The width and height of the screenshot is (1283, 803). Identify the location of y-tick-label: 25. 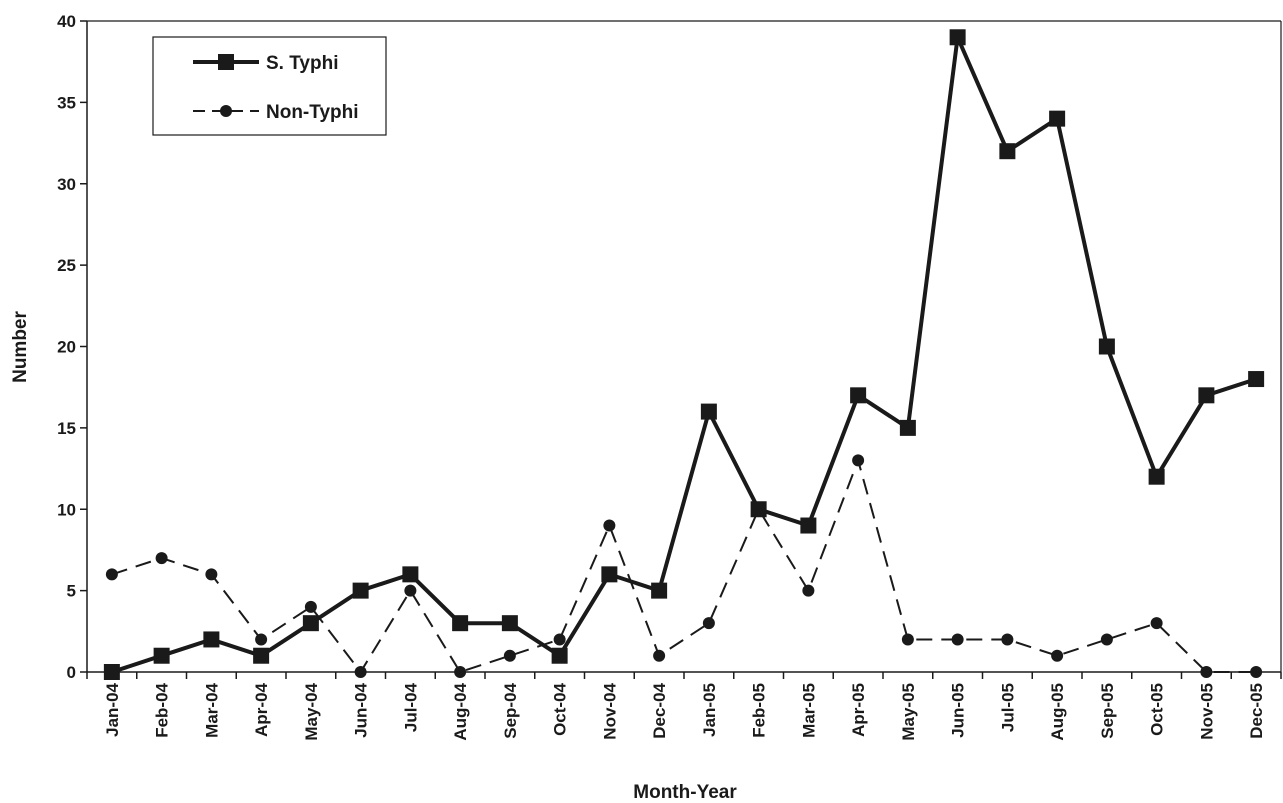
(66, 265).